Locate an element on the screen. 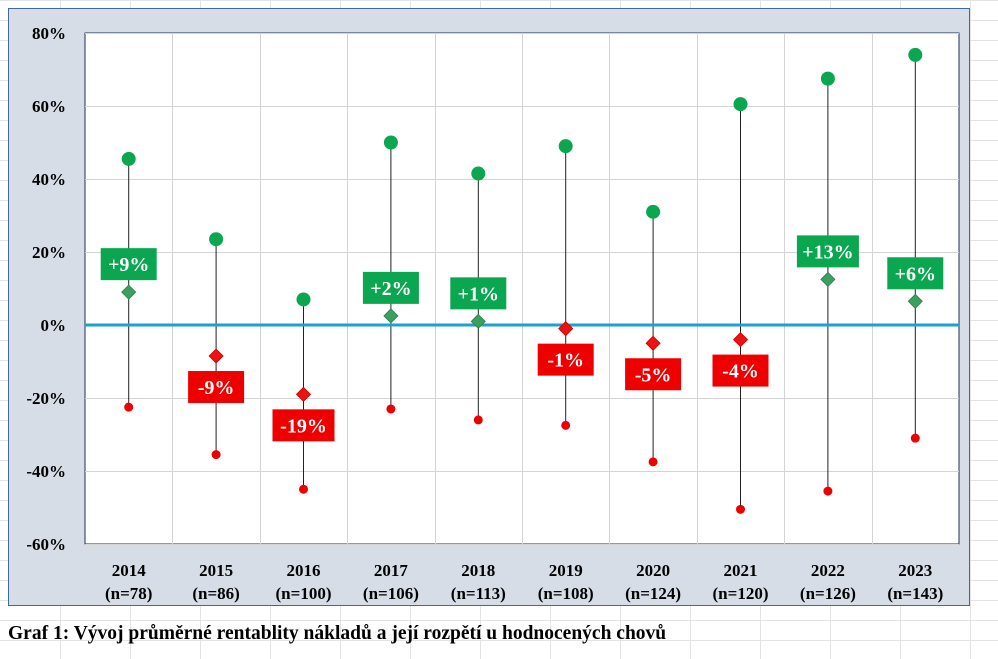 The width and height of the screenshot is (998, 659). mean-label: +2% is located at coordinates (390, 287).